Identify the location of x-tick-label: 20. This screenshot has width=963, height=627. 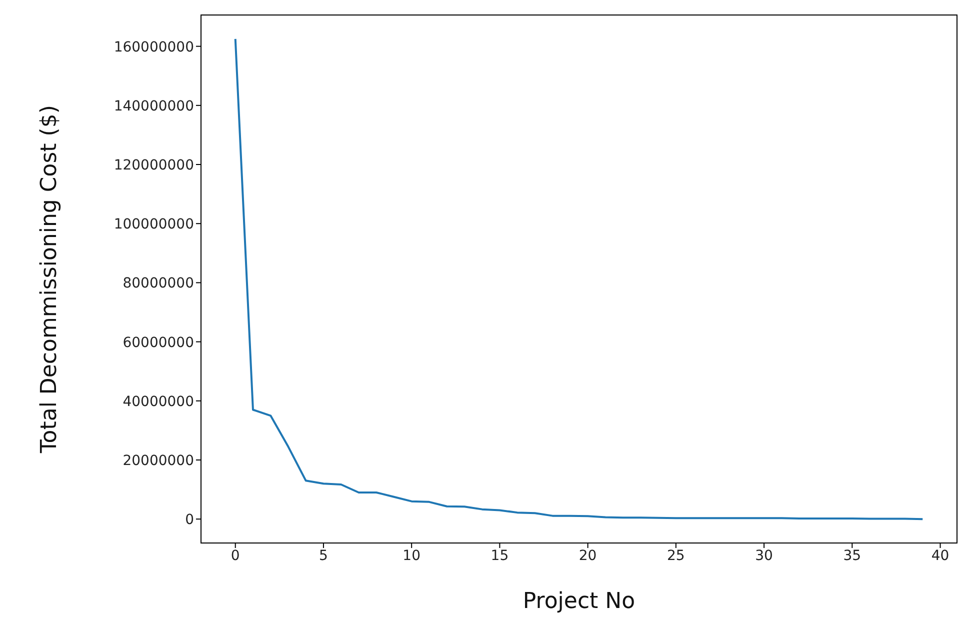
(587, 556).